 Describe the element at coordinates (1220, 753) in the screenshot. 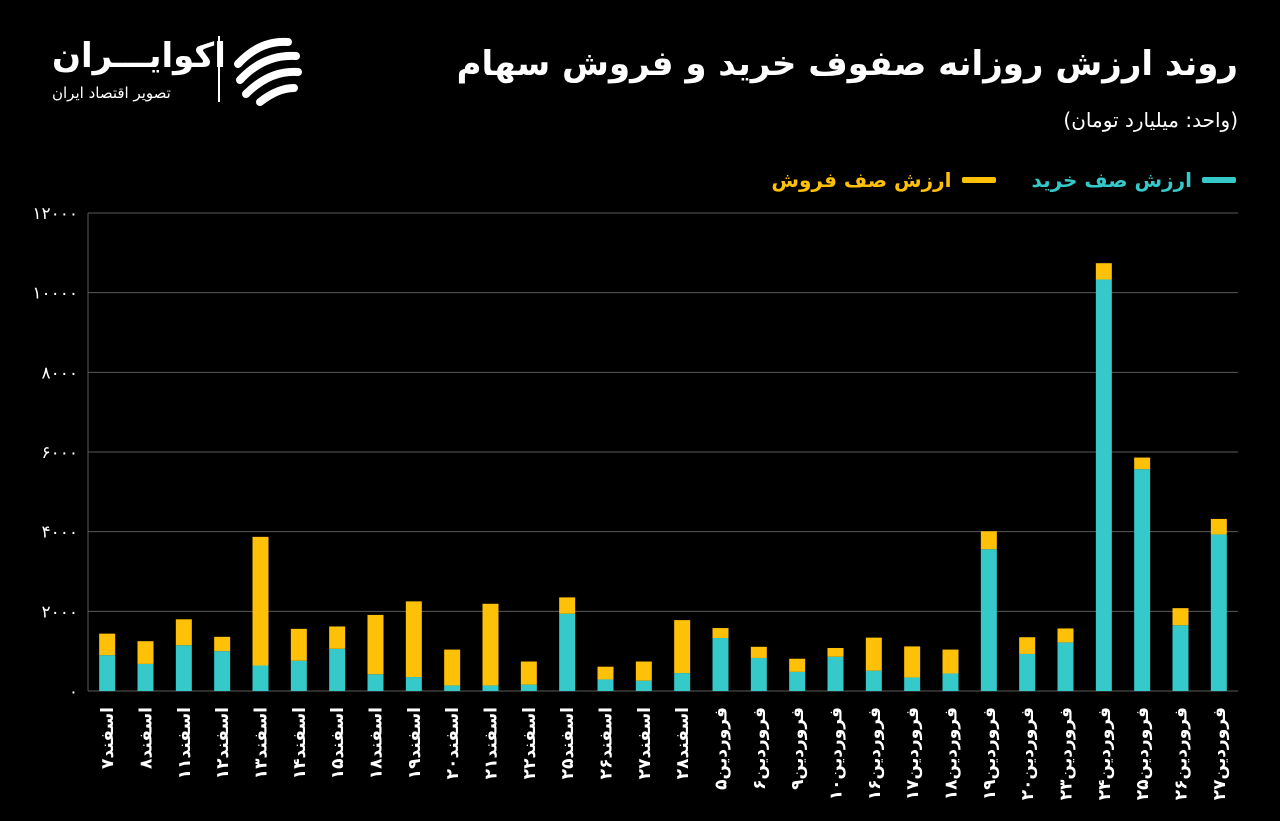

I see `x-tick-label: فروردین۲۷` at that location.